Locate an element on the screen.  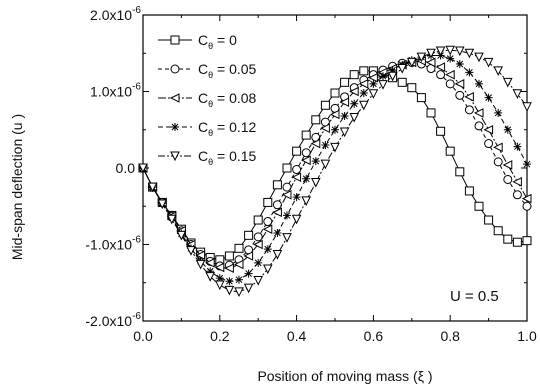
legend-label: Cθ = 0 is located at coordinates (217, 41).